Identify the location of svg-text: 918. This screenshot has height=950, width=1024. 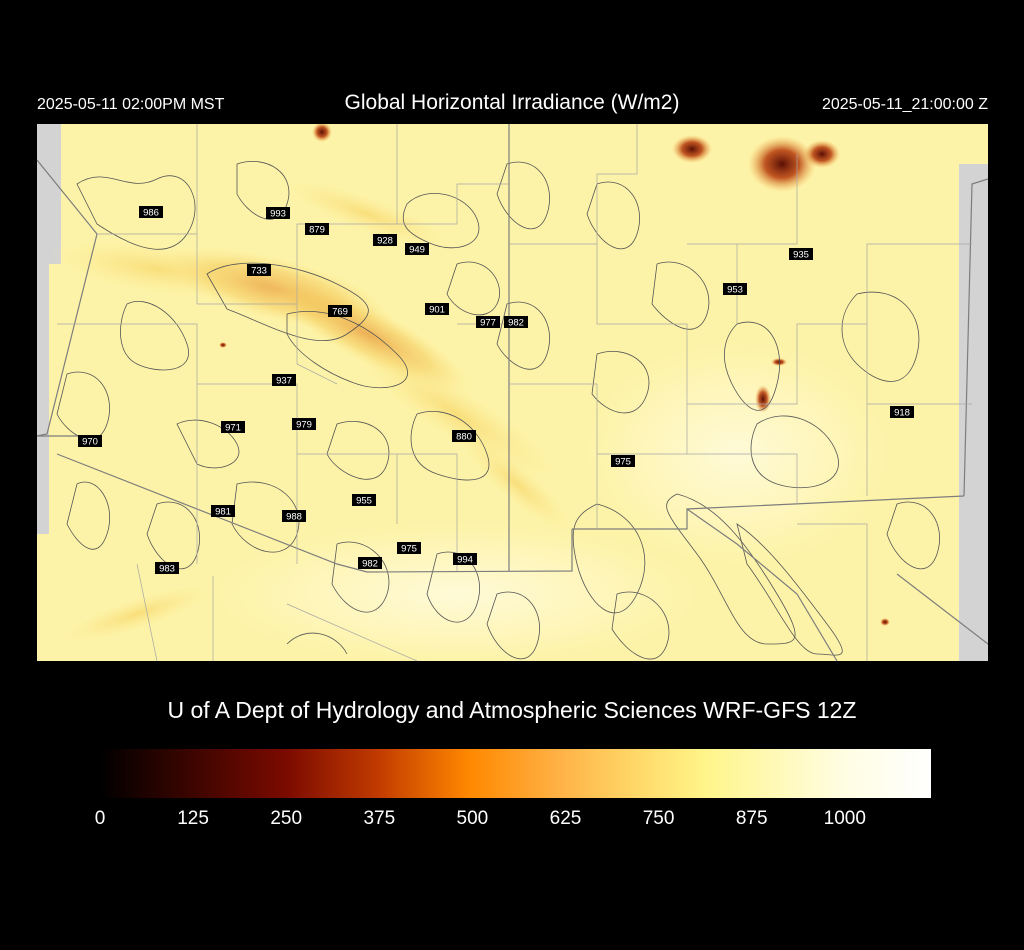
(902, 413).